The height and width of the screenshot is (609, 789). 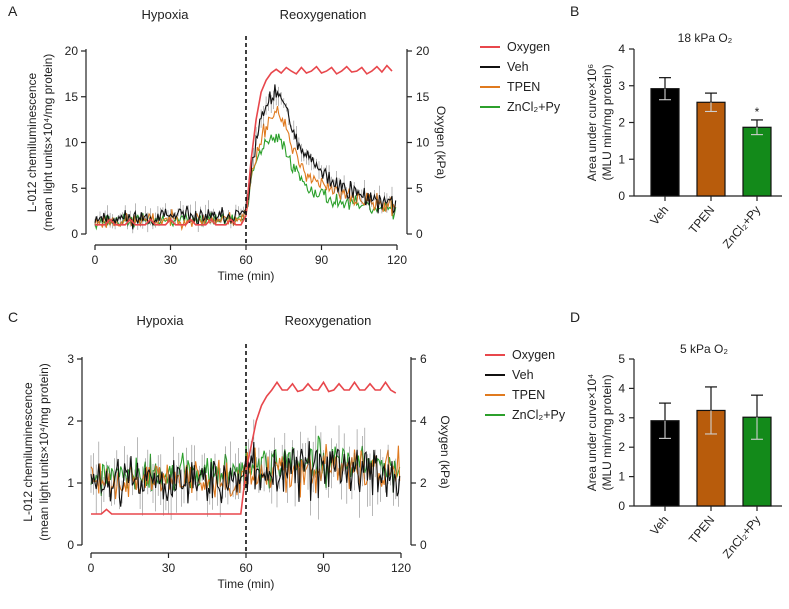 I want to click on y-tick-label-left: 2, so click(x=70, y=421).